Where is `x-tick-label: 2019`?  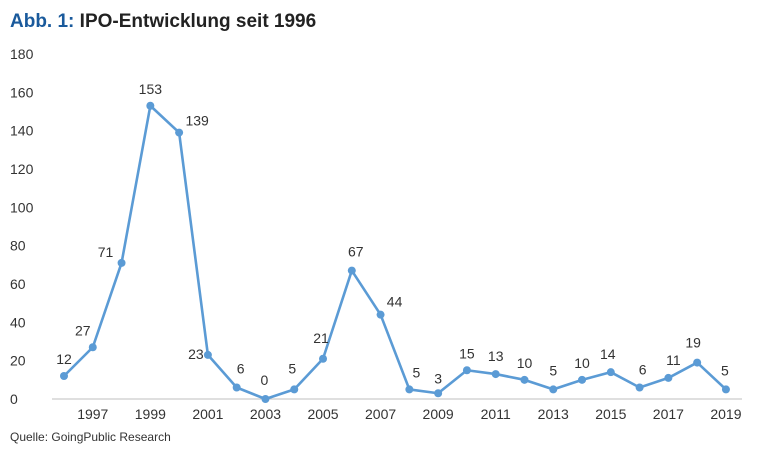 x-tick-label: 2019 is located at coordinates (725, 414).